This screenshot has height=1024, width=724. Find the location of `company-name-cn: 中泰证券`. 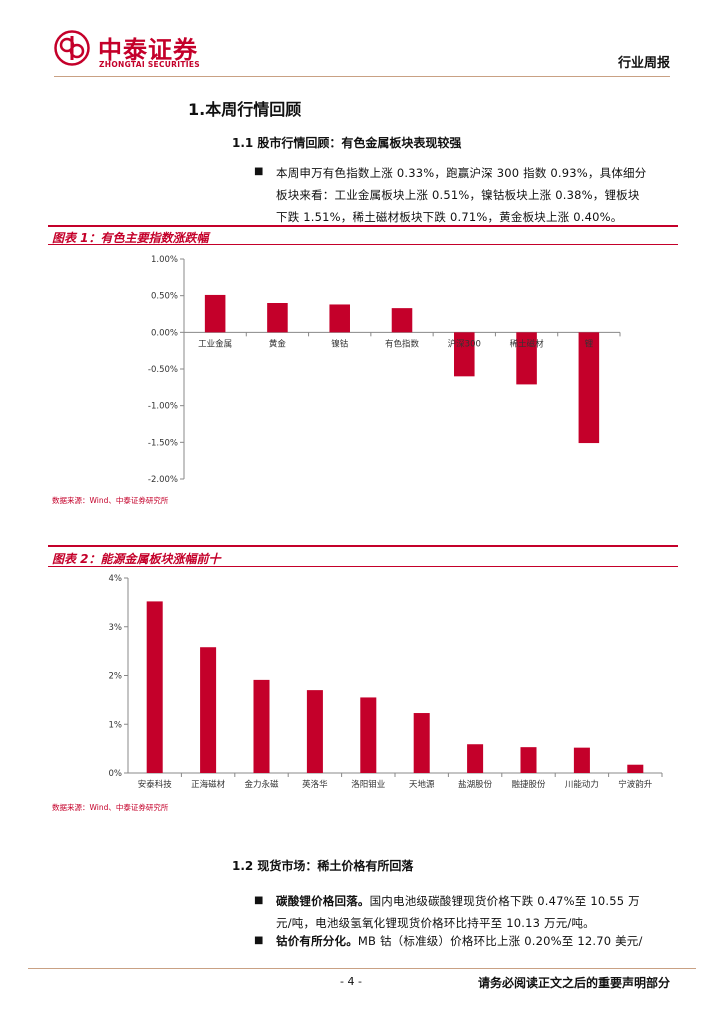

company-name-cn: 中泰证券 is located at coordinates (148, 50).